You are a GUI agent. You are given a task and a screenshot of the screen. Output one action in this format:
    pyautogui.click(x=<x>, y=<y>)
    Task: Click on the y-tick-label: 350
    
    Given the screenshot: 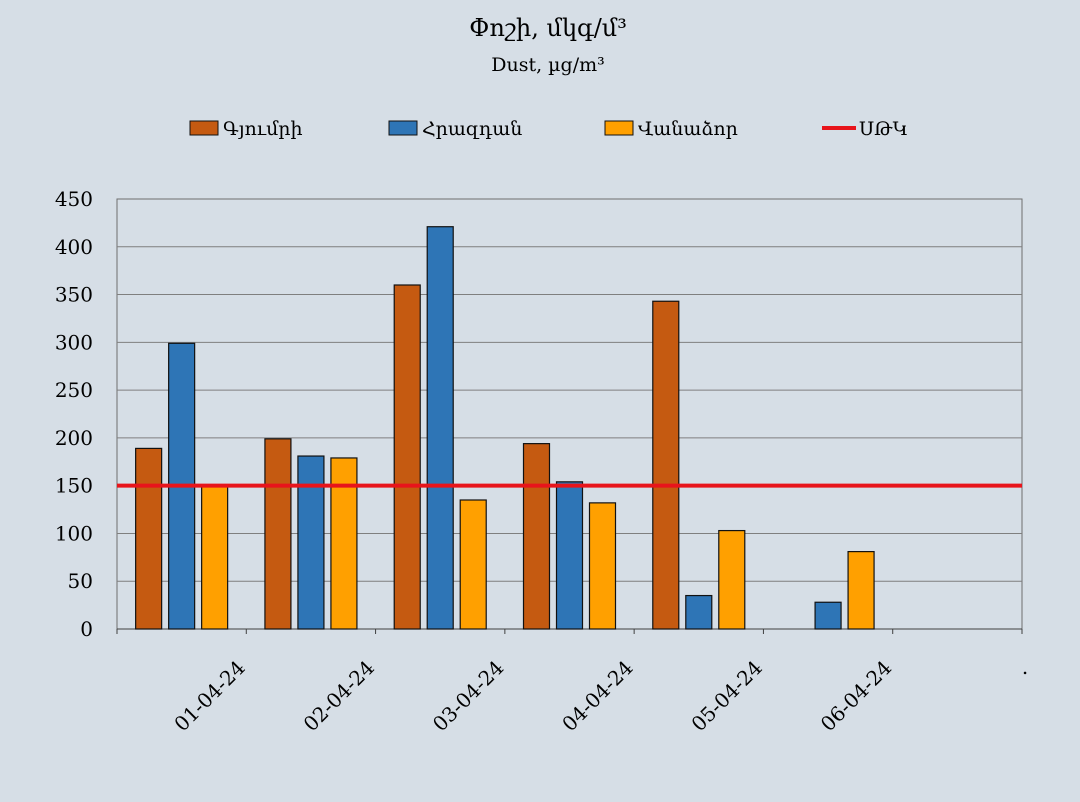 What is the action you would take?
    pyautogui.click(x=74, y=295)
    